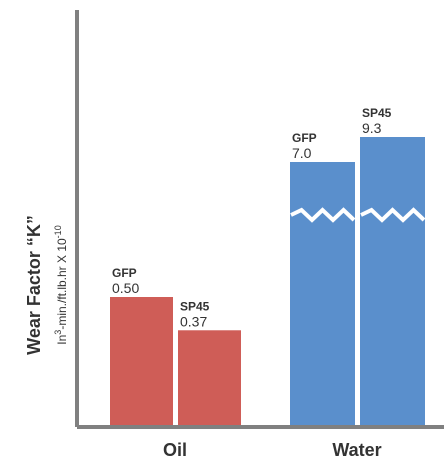  What do you see at coordinates (195, 306) in the screenshot?
I see `bar-oil-sp45-series-label: SP45` at bounding box center [195, 306].